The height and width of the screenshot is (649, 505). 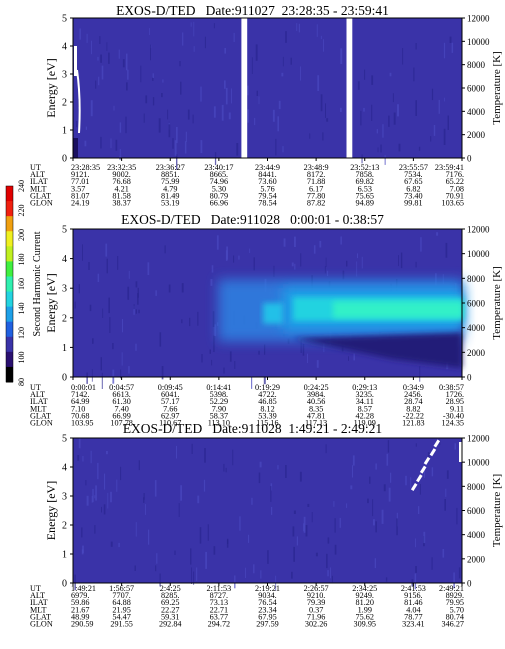 What do you see at coordinates (39, 181) in the screenshot?
I see `table-row-label: ILAT` at bounding box center [39, 181].